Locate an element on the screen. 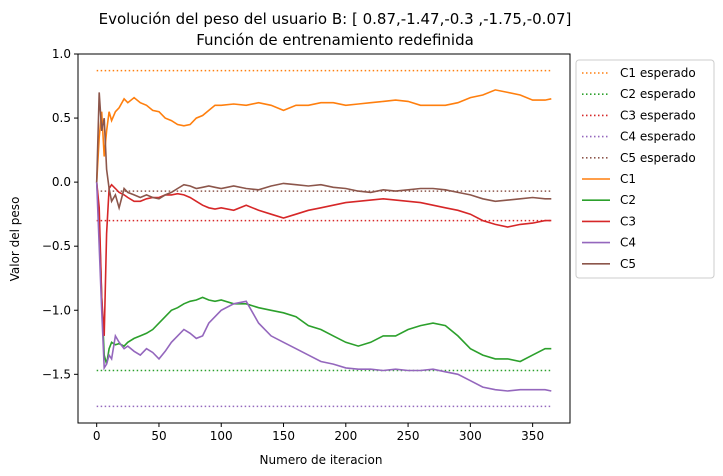 This screenshot has height=476, width=723. x-tick-label: 250 is located at coordinates (408, 436).